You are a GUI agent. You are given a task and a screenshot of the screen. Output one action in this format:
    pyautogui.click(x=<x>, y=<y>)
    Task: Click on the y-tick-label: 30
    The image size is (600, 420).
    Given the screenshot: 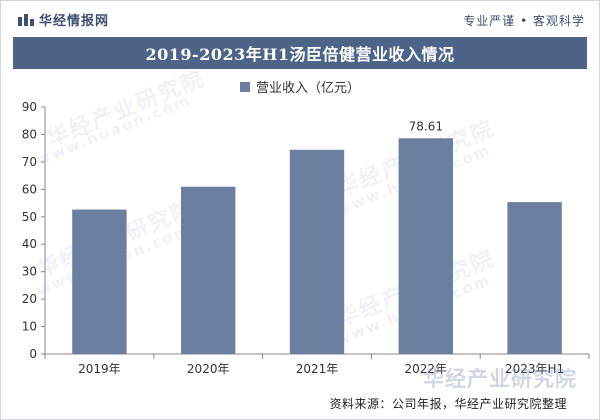 What is the action you would take?
    pyautogui.click(x=29, y=272)
    